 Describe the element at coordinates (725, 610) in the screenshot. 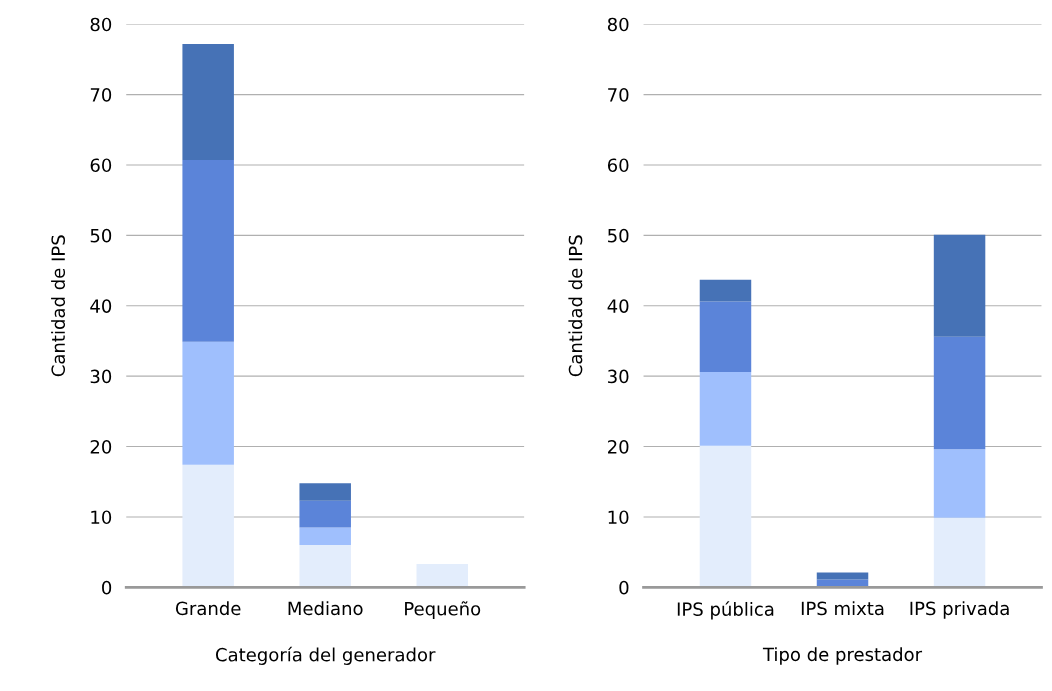

I see `x-tick-label: IPS pública` at that location.